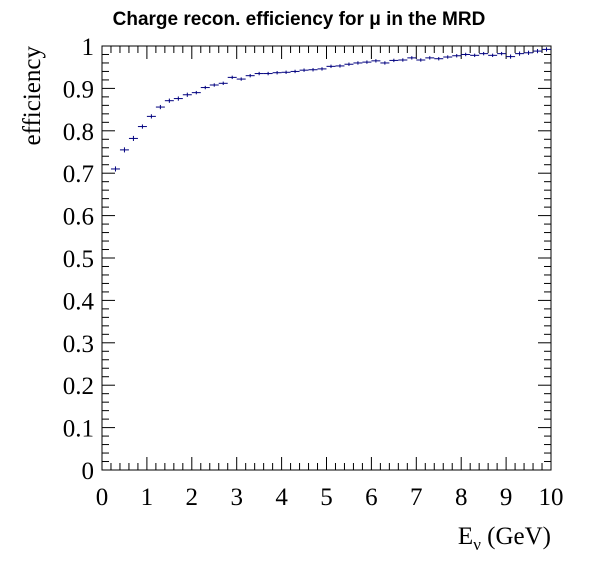 The image size is (599, 574). Describe the element at coordinates (102, 497) in the screenshot. I see `x-tick-label: 0` at that location.